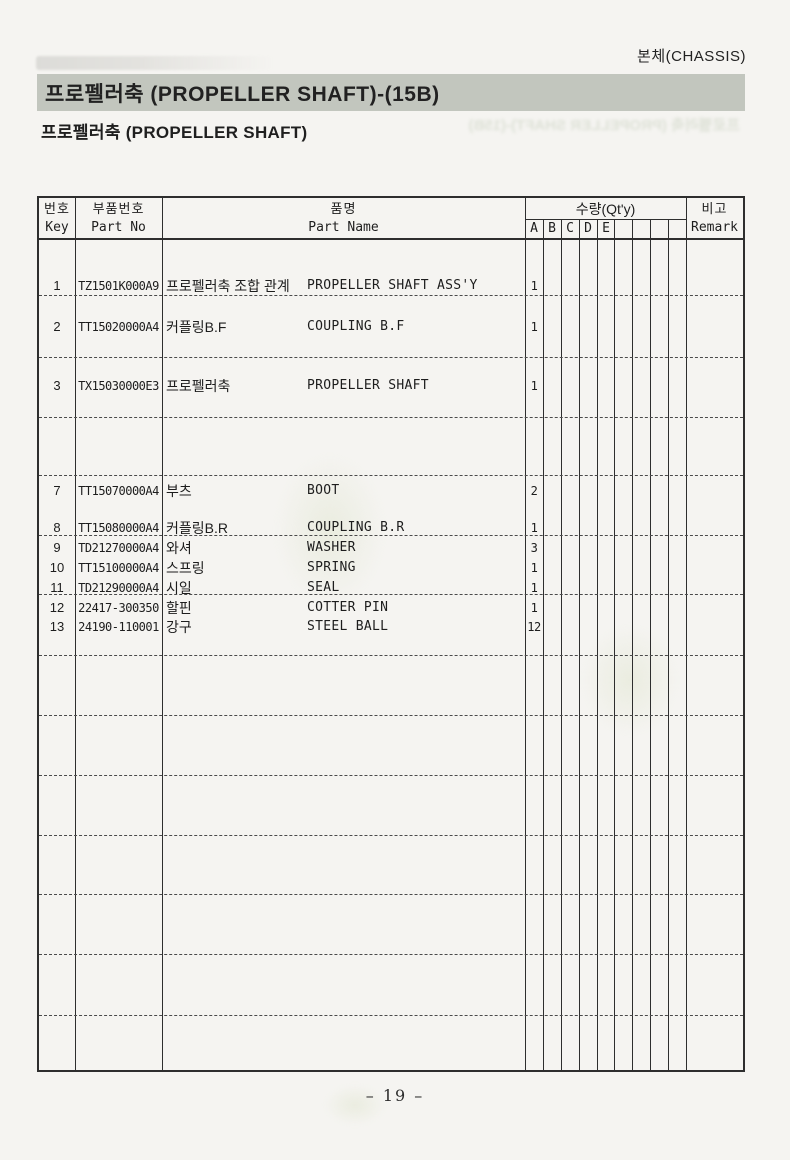 This screenshot has height=1160, width=790. I want to click on row-key: 11, so click(57, 587).